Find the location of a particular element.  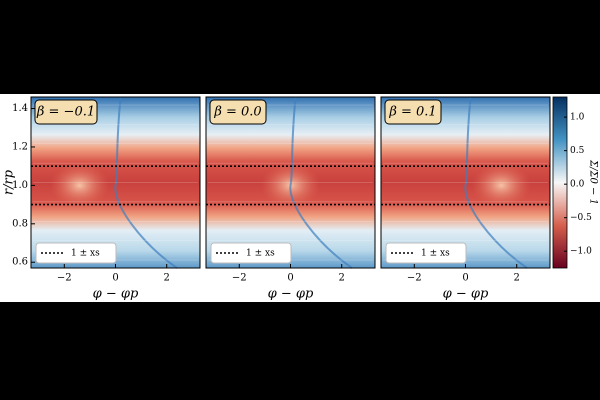

colorbar is located at coordinates (560, 182).